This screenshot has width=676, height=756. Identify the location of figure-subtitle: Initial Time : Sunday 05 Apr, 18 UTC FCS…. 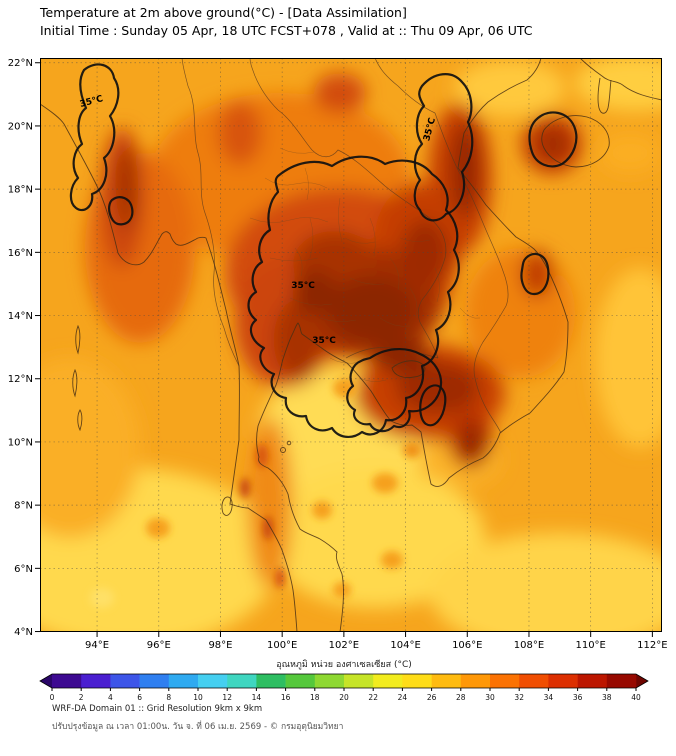
(286, 30).